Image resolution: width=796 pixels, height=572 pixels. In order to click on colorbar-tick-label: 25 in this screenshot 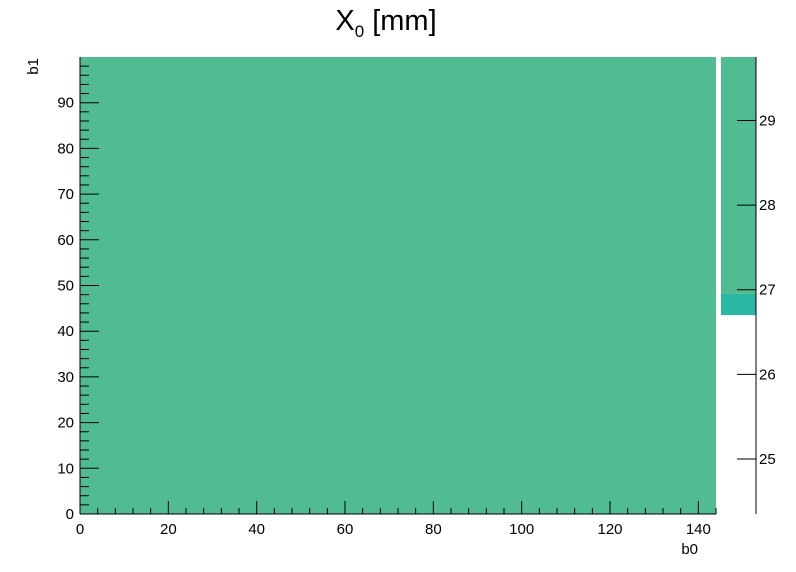, I will do `click(767, 459)`.